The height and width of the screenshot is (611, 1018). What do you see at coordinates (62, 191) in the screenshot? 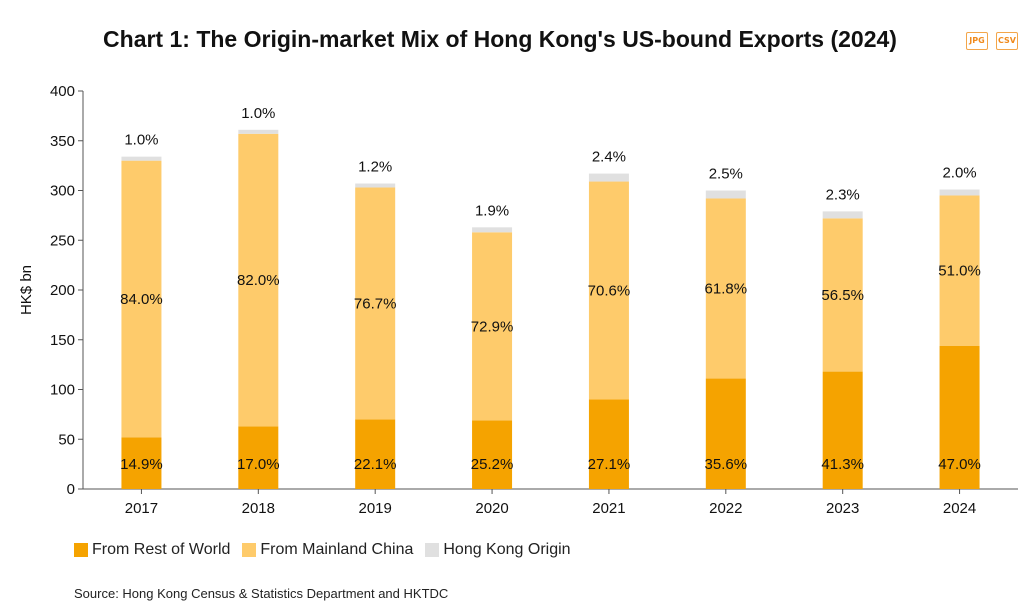
I see `y-tick-label: 300` at bounding box center [62, 191].